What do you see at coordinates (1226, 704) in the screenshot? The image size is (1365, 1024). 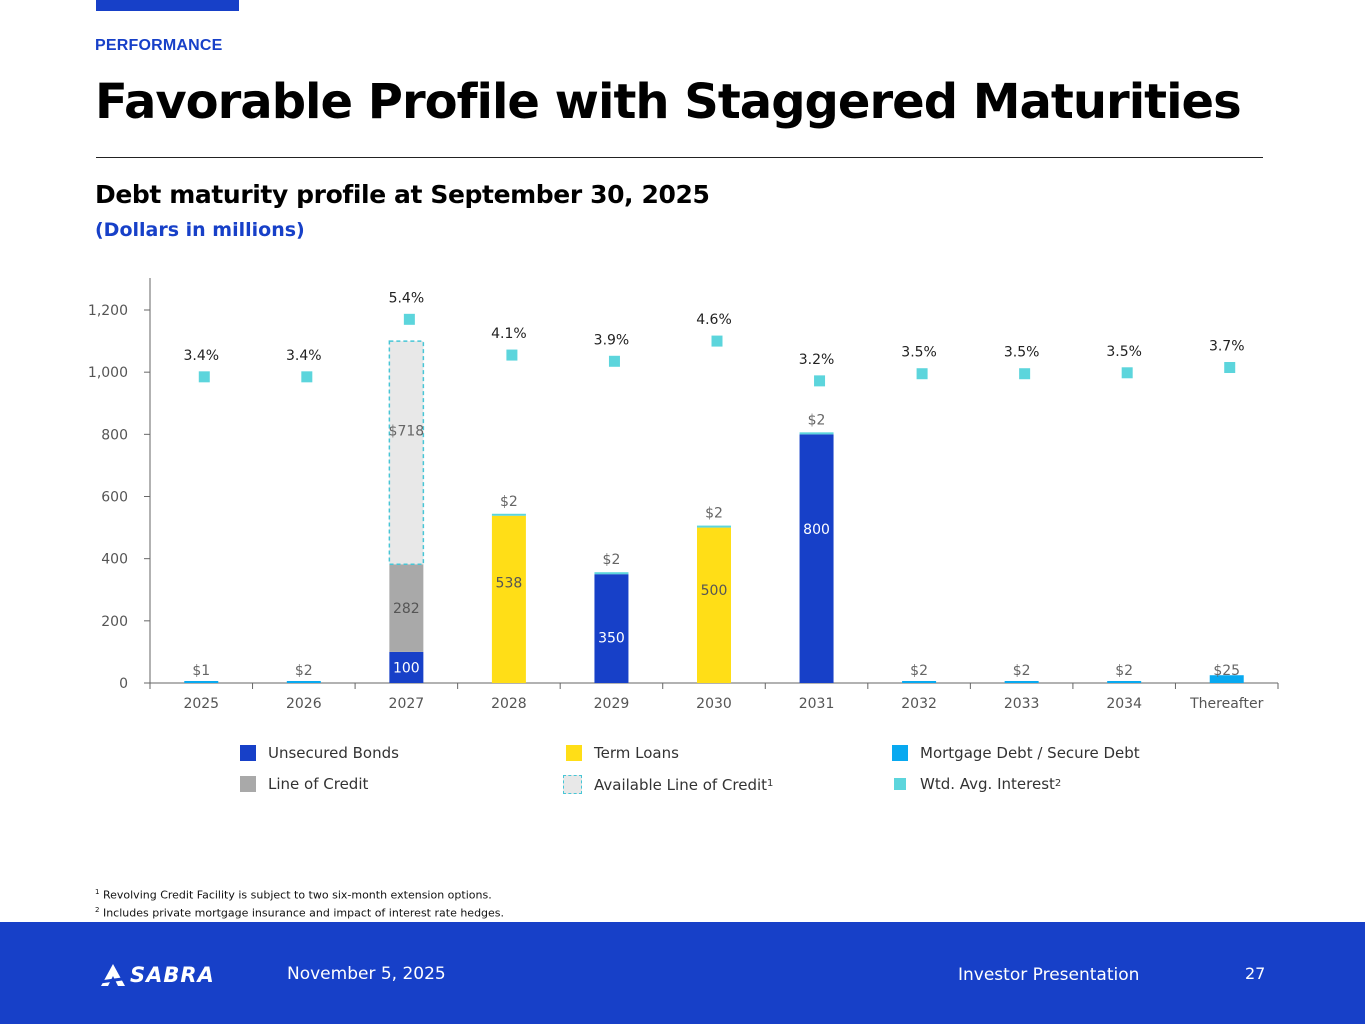 I see `x-tick-label: Thereafter` at bounding box center [1226, 704].